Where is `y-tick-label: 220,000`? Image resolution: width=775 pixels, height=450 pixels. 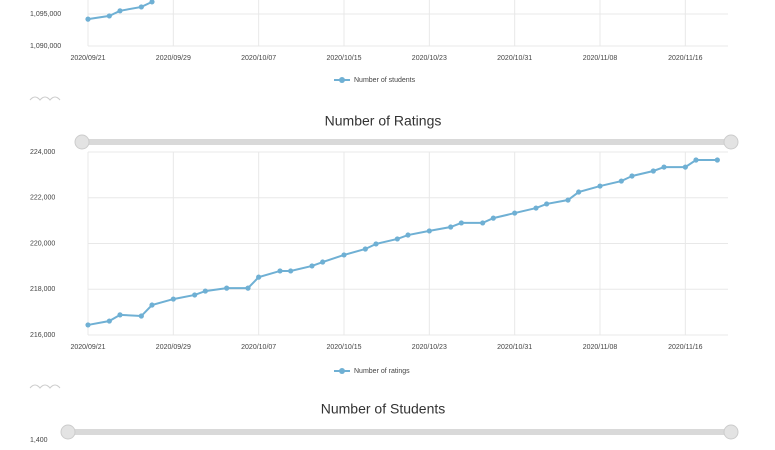
y-tick-label: 220,000 is located at coordinates (42, 243).